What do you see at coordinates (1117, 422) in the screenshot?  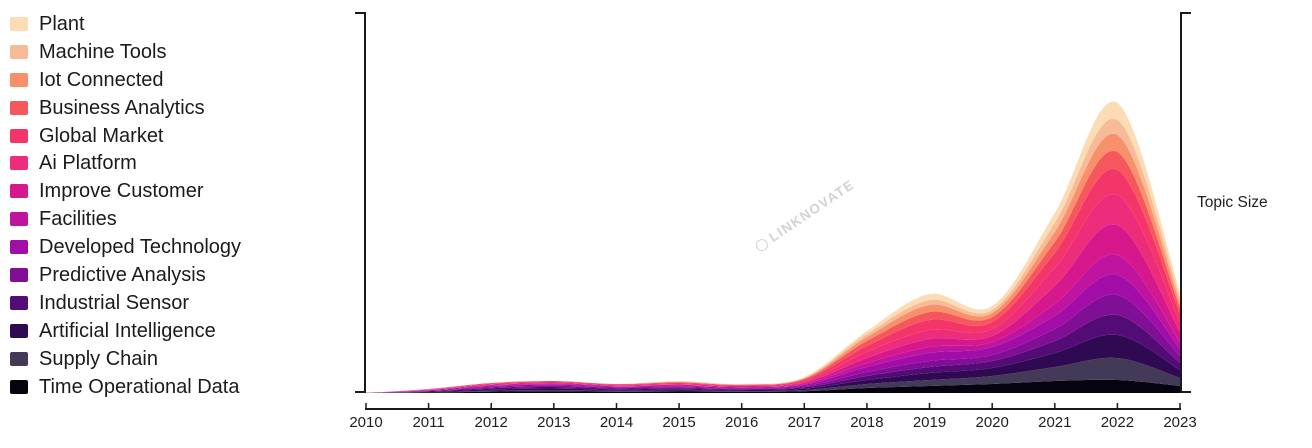 I see `x-tick-label-2022: 2022` at bounding box center [1117, 422].